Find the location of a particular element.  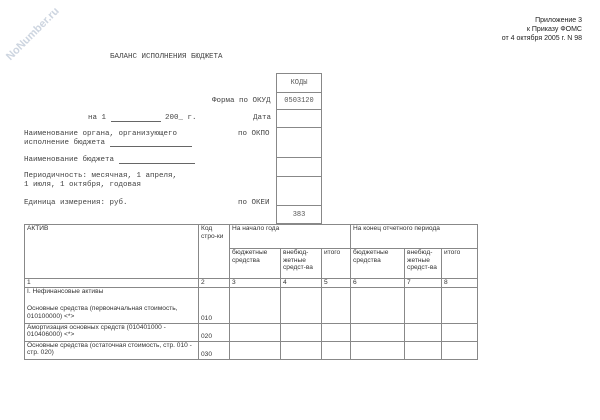

date-field is located at coordinates (135, 121).